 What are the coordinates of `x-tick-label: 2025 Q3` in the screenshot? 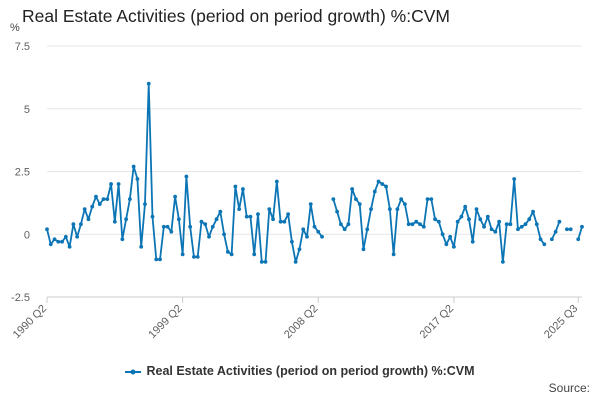 It's located at (561, 322).